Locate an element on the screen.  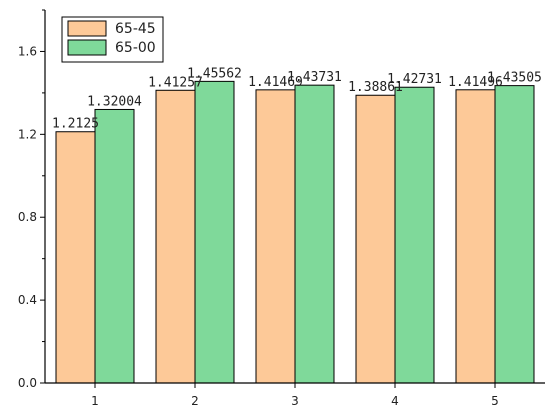
x-tick-label: 5 is located at coordinates (495, 401).